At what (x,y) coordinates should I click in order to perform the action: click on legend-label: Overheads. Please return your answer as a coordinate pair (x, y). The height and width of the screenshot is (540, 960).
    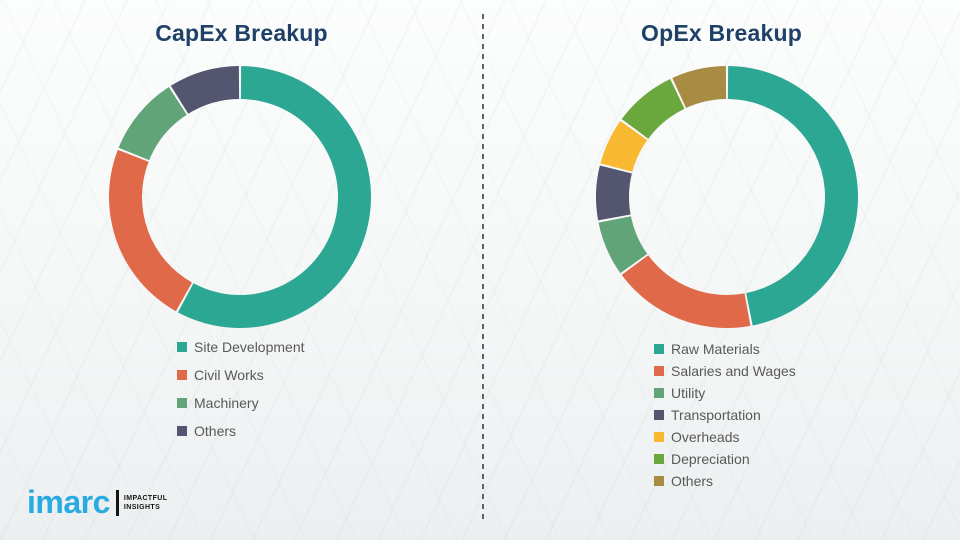
    Looking at the image, I should click on (705, 437).